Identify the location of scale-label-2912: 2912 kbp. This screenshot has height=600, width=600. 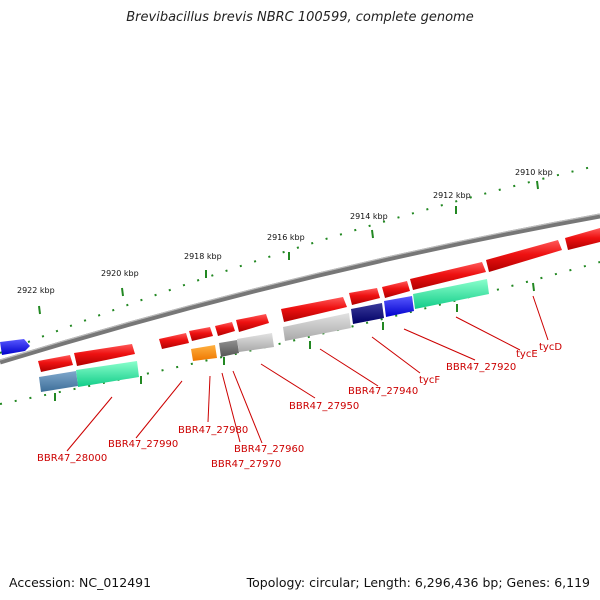
(452, 195).